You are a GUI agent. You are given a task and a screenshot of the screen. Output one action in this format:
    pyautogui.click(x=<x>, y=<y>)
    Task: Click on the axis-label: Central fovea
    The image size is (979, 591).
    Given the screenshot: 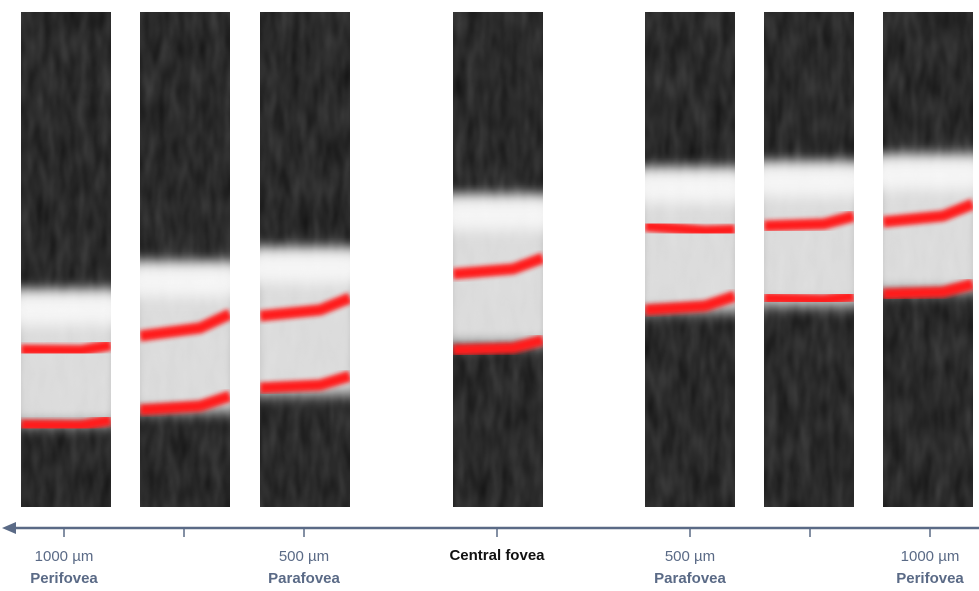 What is the action you would take?
    pyautogui.click(x=497, y=556)
    